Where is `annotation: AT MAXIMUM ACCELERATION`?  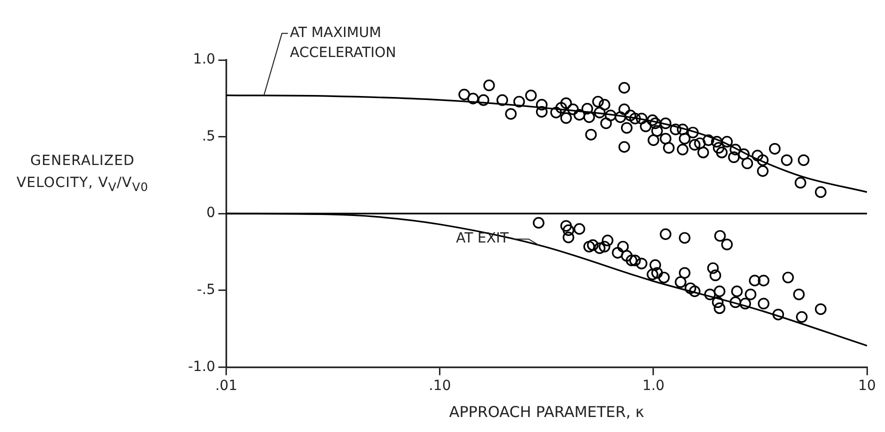
annotation: AT MAXIMUM ACCELERATION is located at coordinates (343, 42).